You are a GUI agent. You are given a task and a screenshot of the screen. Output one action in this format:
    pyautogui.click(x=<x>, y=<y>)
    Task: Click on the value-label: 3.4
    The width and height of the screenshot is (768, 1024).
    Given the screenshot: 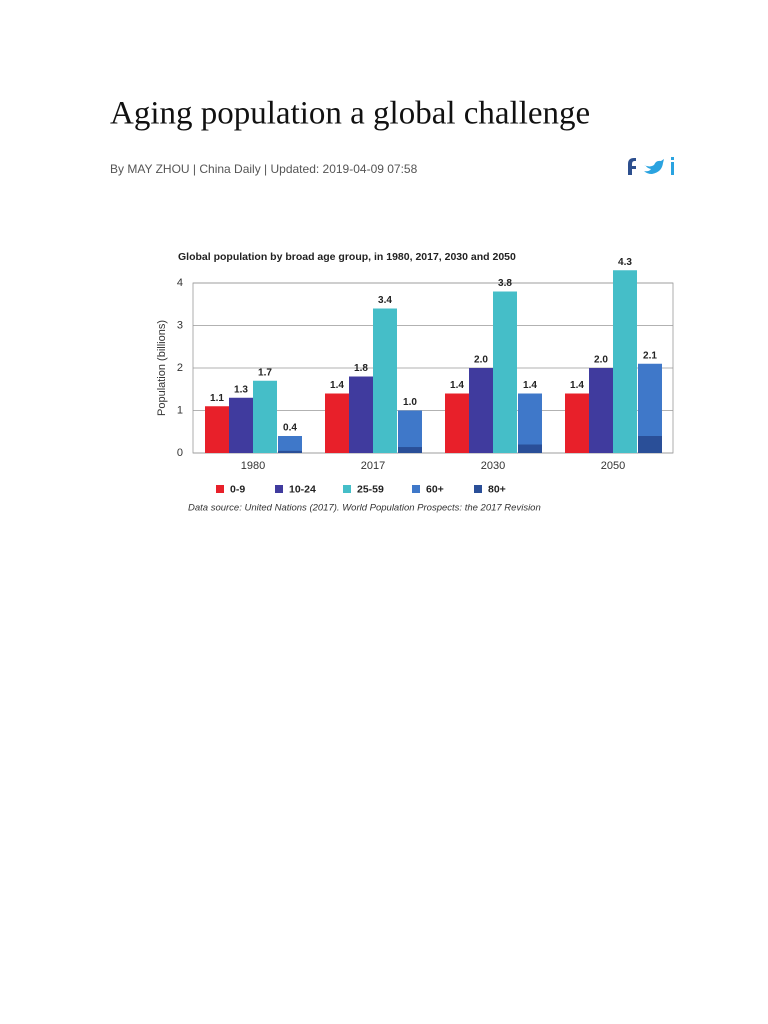 What is the action you would take?
    pyautogui.click(x=385, y=300)
    